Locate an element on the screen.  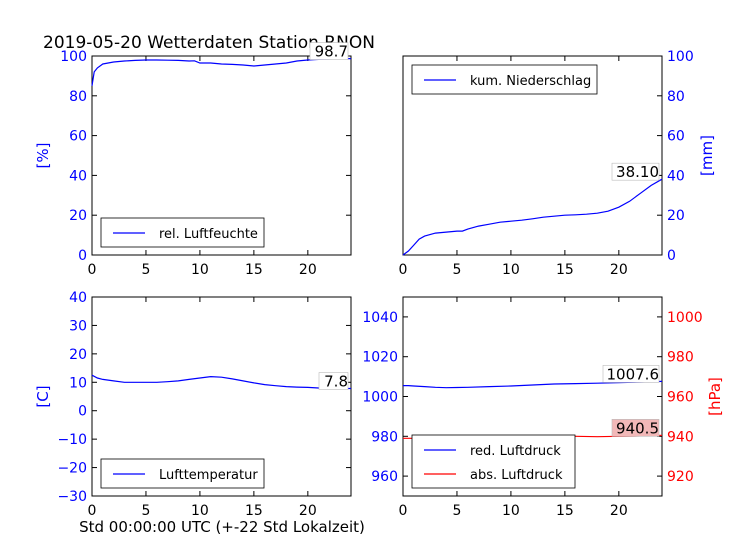
series-line-red-luftdruck is located at coordinates (533, 384).